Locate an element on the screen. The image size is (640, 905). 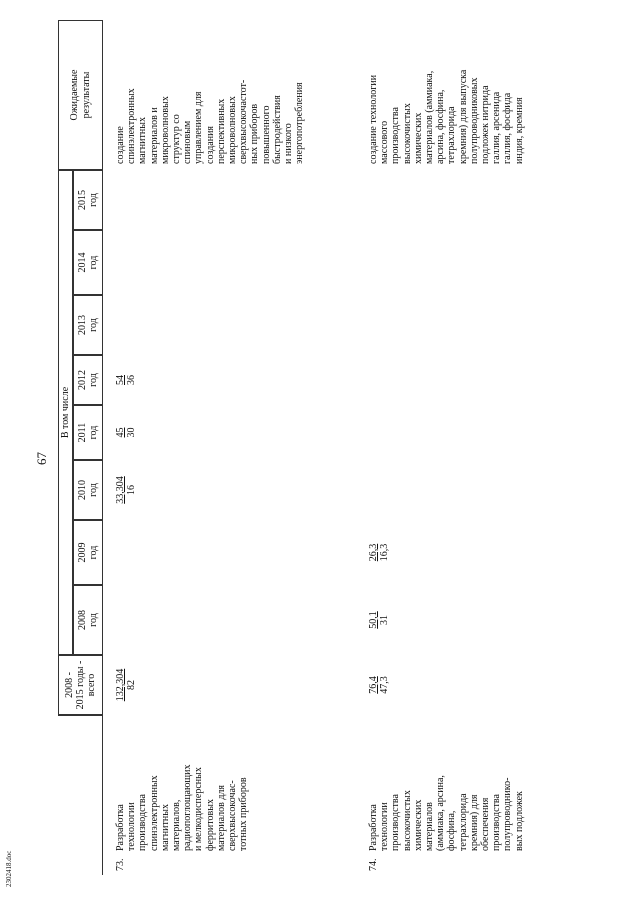
header-year: 2013 год is located at coordinates (88, 325).